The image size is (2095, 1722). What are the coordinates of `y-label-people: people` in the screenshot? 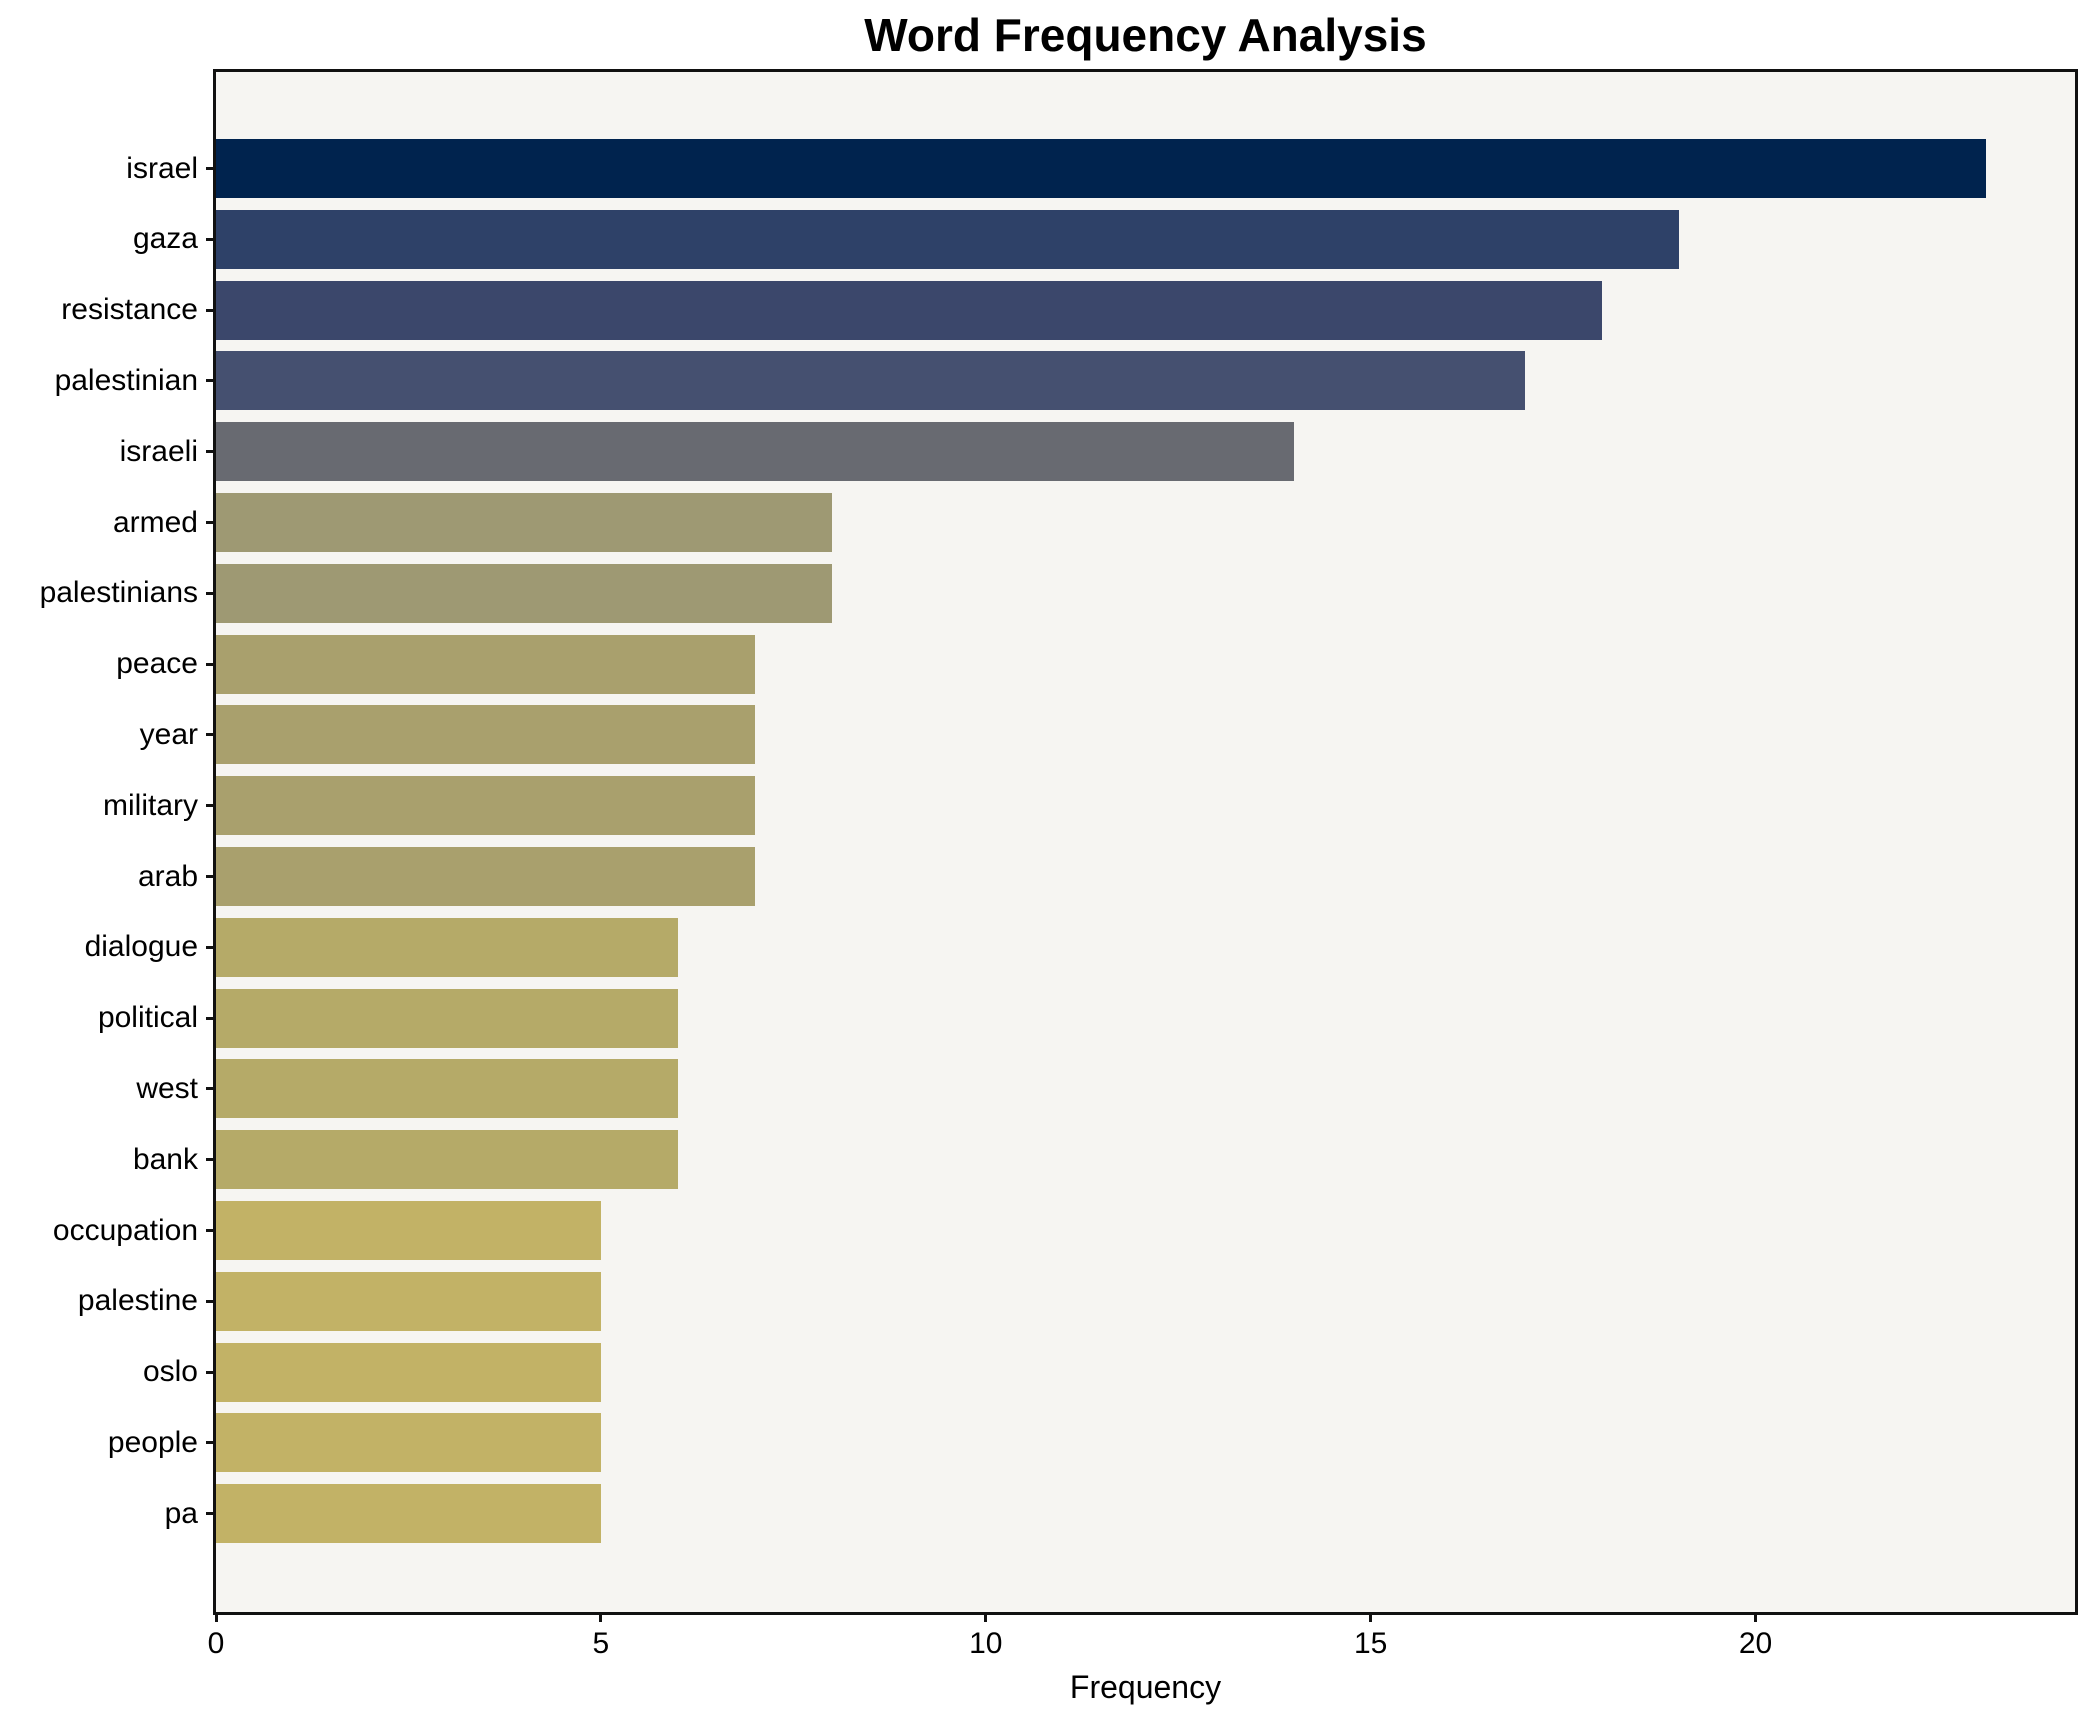 It's located at (152, 1442).